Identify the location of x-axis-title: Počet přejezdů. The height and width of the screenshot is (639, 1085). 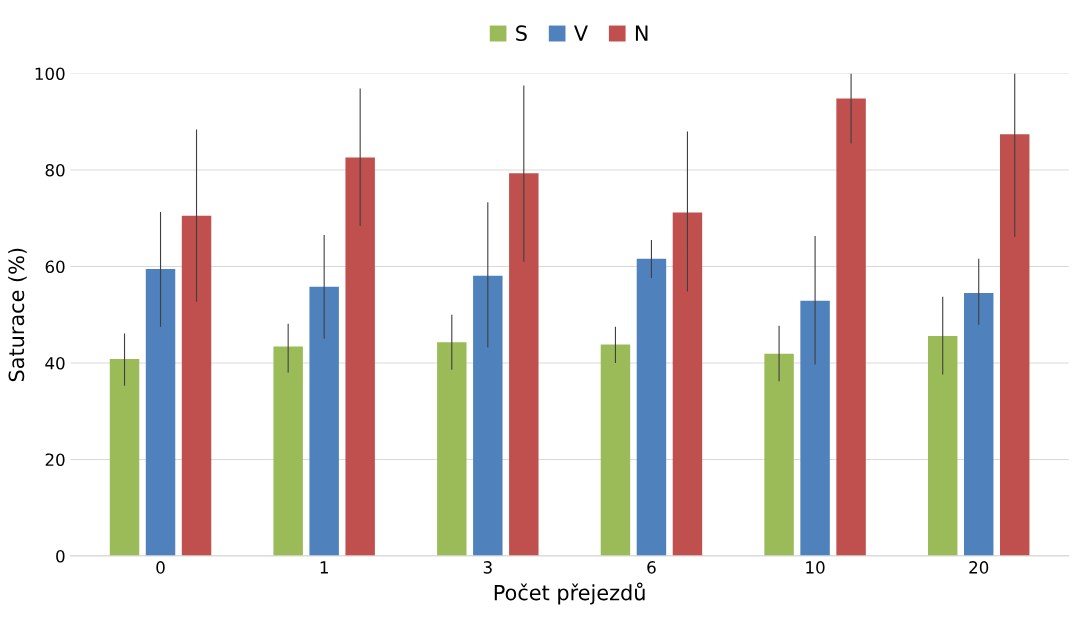
(569, 593).